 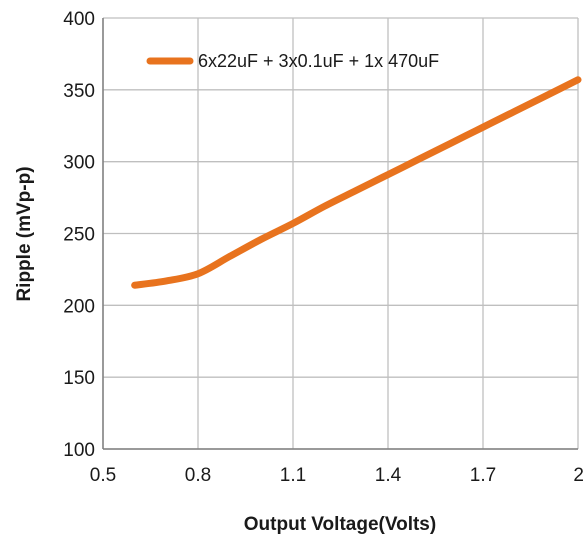 What do you see at coordinates (24, 233) in the screenshot?
I see `y-axis-label: Ripple (mVp-p)` at bounding box center [24, 233].